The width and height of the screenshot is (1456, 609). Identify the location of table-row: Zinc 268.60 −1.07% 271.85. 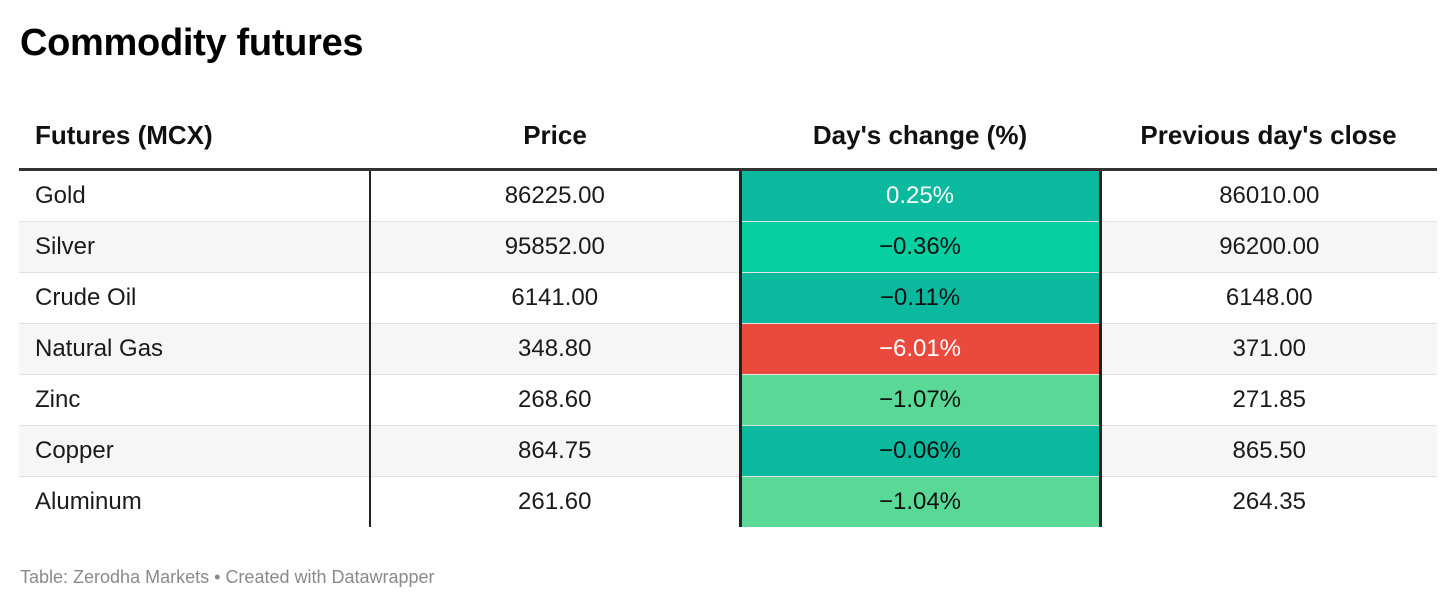
(728, 400).